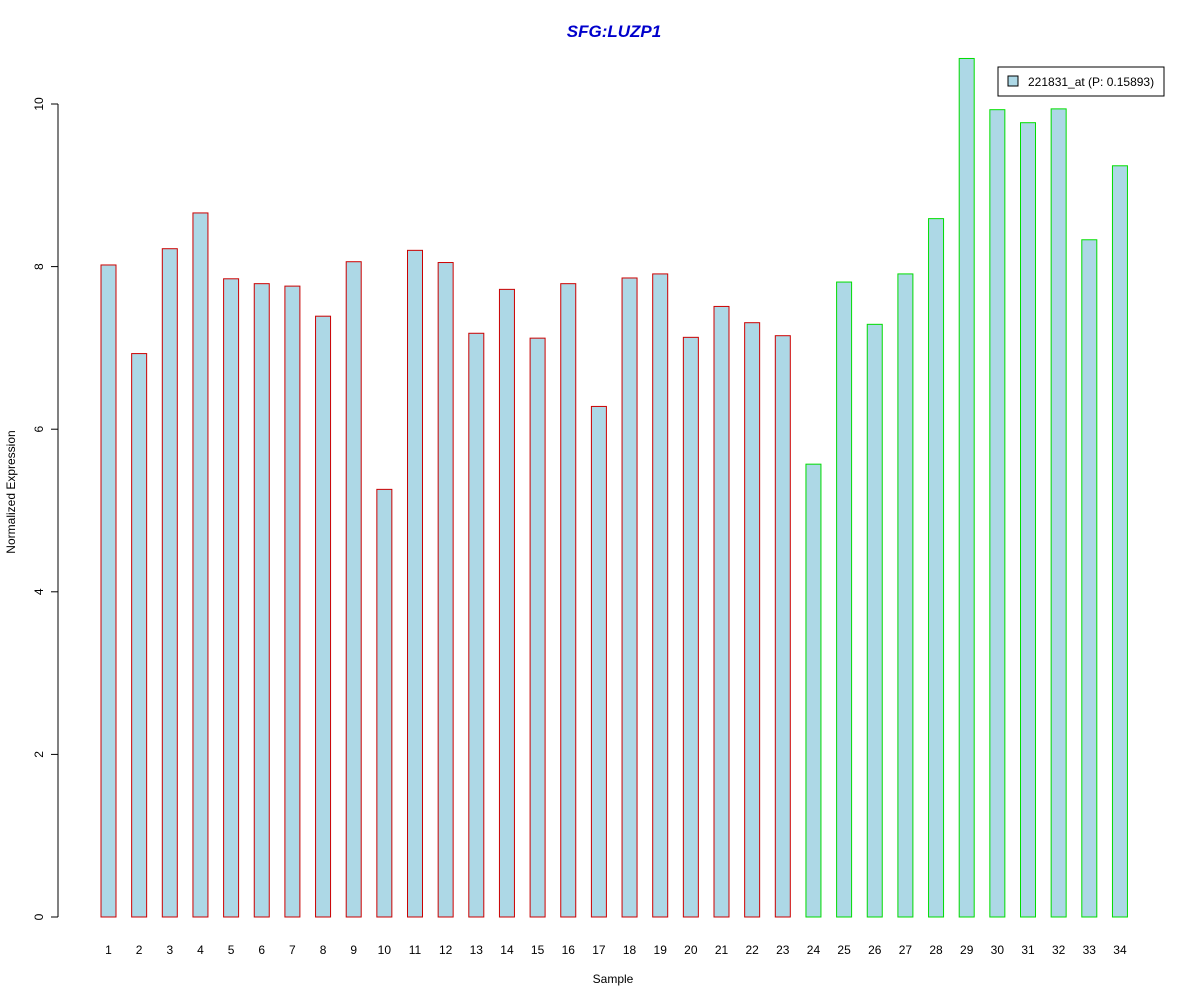 The height and width of the screenshot is (1000, 1200). I want to click on y-ticks: 0 2 4 6 8 10, so click(45, 508).